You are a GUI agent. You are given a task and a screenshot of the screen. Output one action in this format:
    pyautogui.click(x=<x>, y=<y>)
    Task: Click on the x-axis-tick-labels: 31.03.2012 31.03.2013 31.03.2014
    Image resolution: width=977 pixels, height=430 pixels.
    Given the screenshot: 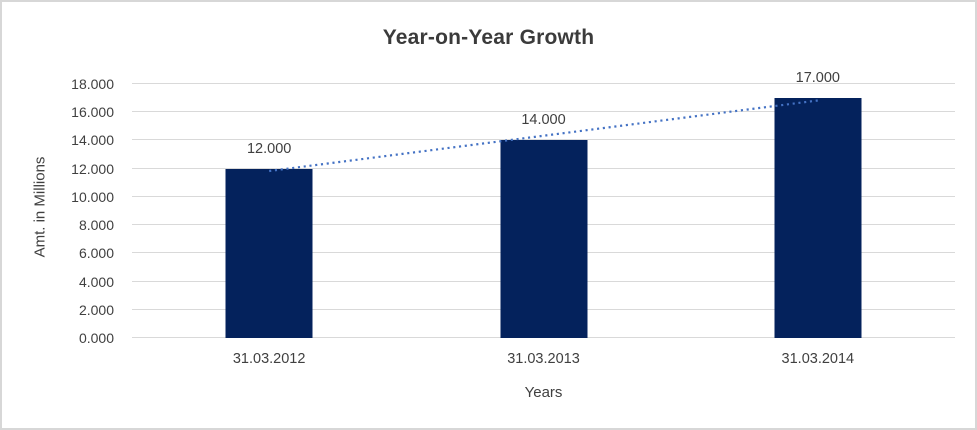 What is the action you would take?
    pyautogui.click(x=543, y=361)
    